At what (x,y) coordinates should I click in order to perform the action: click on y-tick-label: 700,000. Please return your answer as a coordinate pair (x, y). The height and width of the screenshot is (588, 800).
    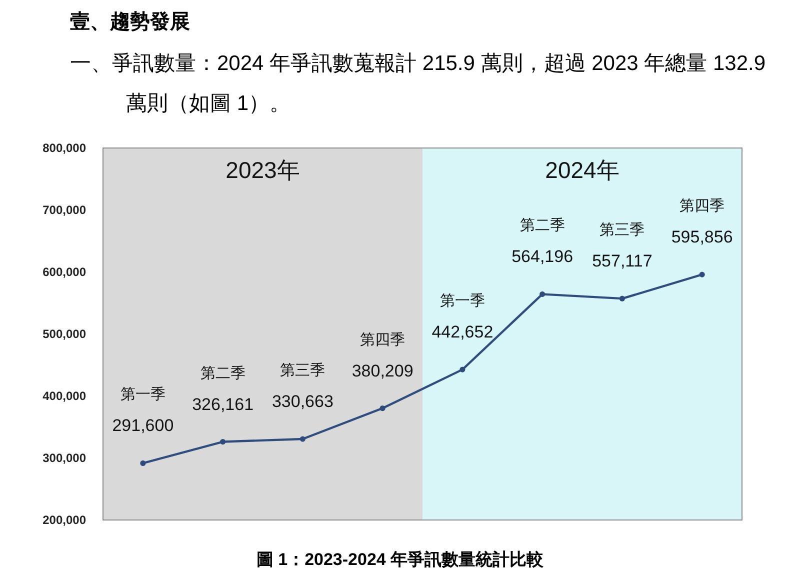
    Looking at the image, I should click on (64, 210).